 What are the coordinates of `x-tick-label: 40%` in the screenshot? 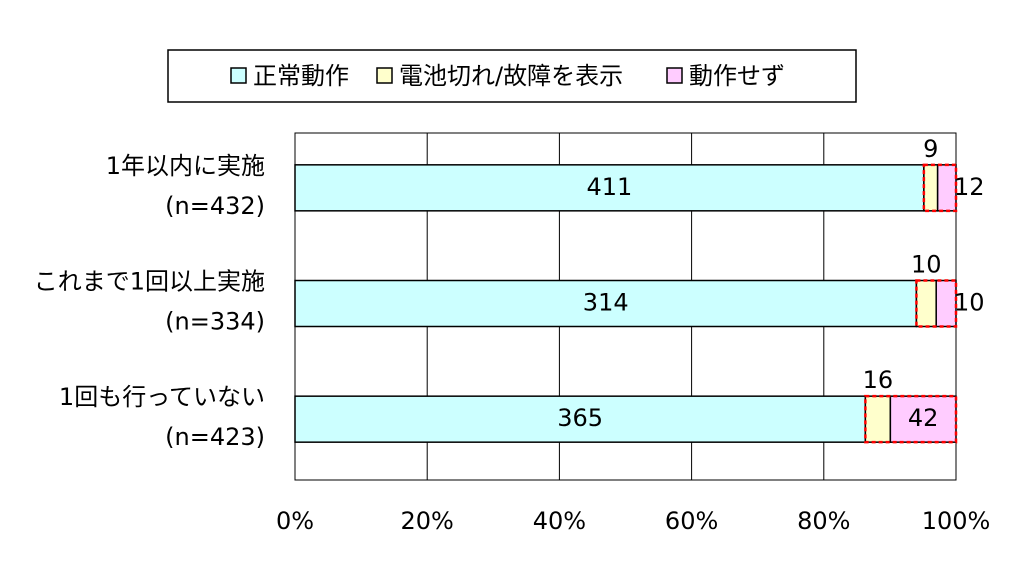 It's located at (559, 521).